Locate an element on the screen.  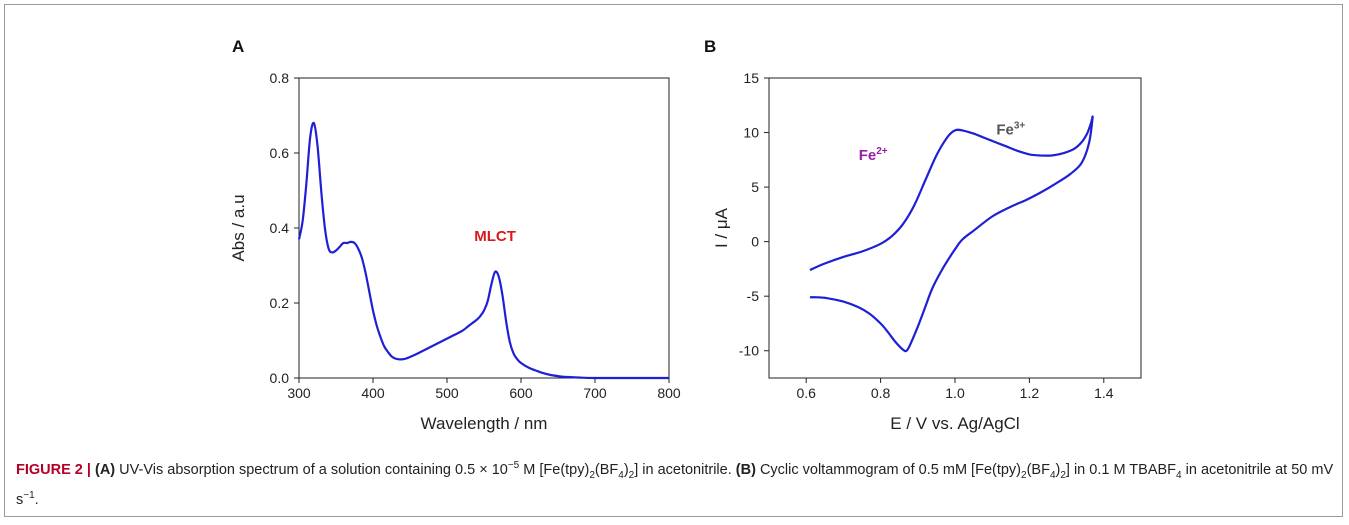
y-axis-label: Abs / a.u is located at coordinates (238, 227).